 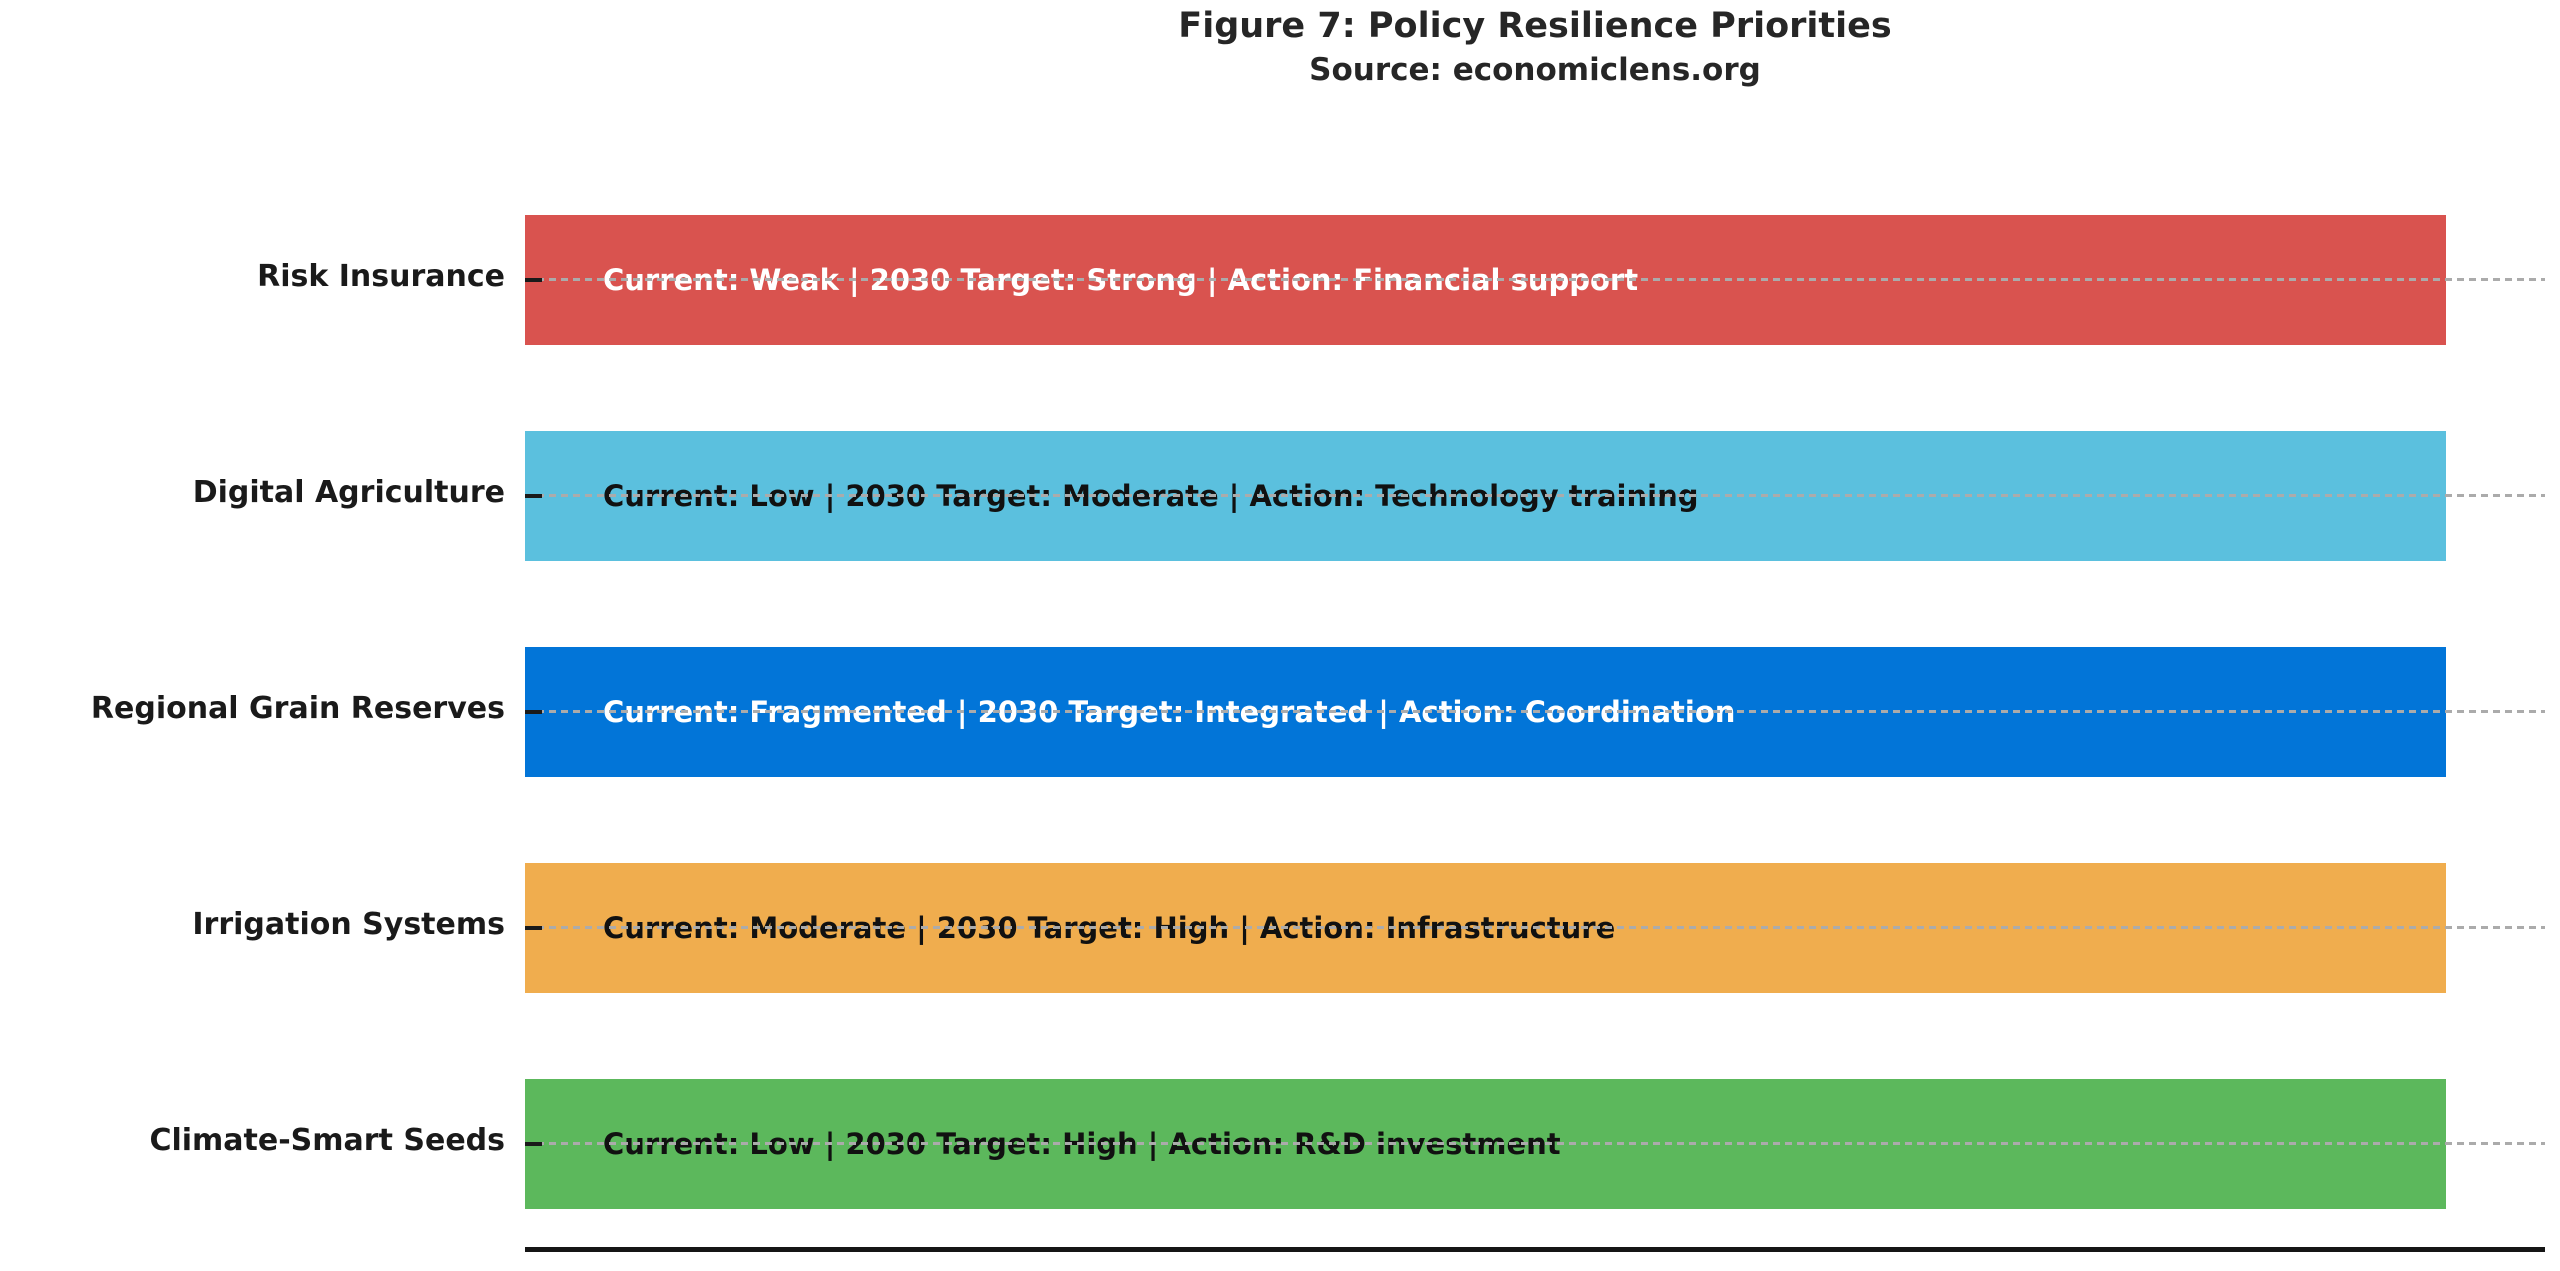 What do you see at coordinates (1535, 70) in the screenshot?
I see `chart-subtitle: Source: economiclens.org` at bounding box center [1535, 70].